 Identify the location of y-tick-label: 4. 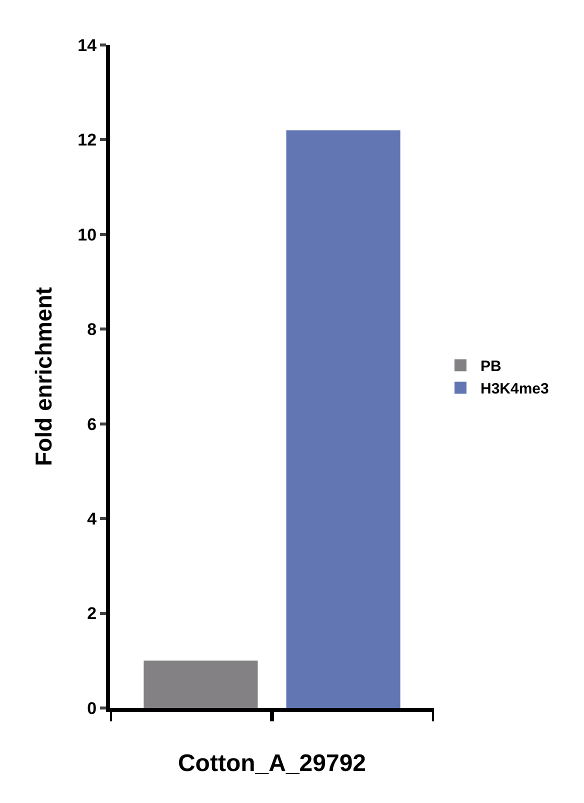
(92, 519).